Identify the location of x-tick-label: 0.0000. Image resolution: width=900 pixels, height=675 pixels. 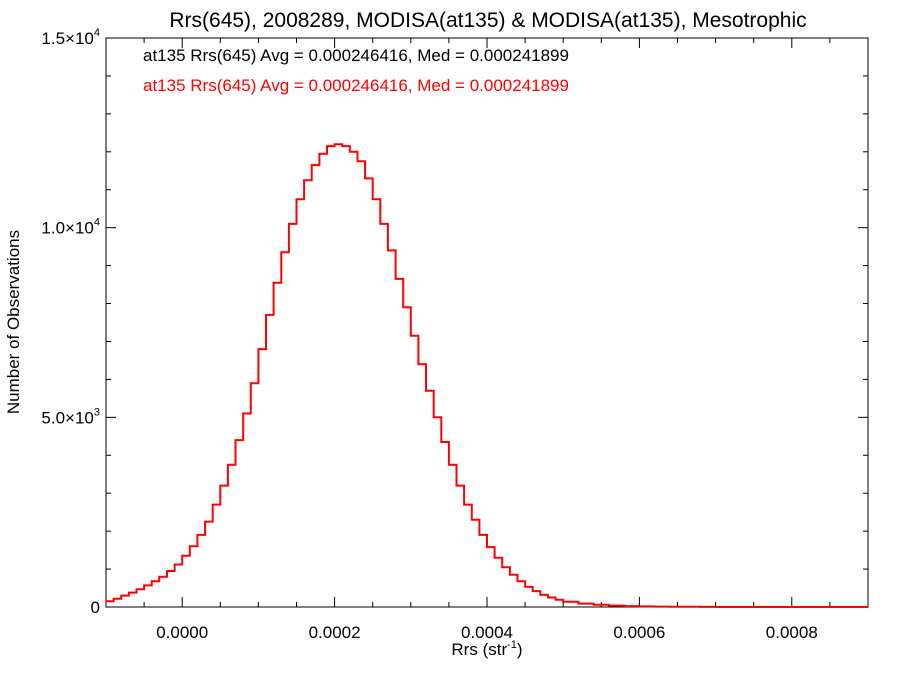
(182, 632).